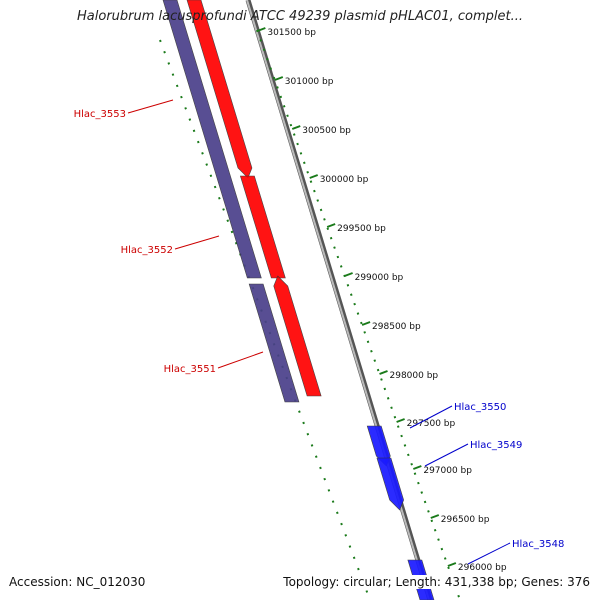 The width and height of the screenshot is (600, 600). What do you see at coordinates (309, 82) in the screenshot?
I see `tick-label: 301000 bp` at bounding box center [309, 82].